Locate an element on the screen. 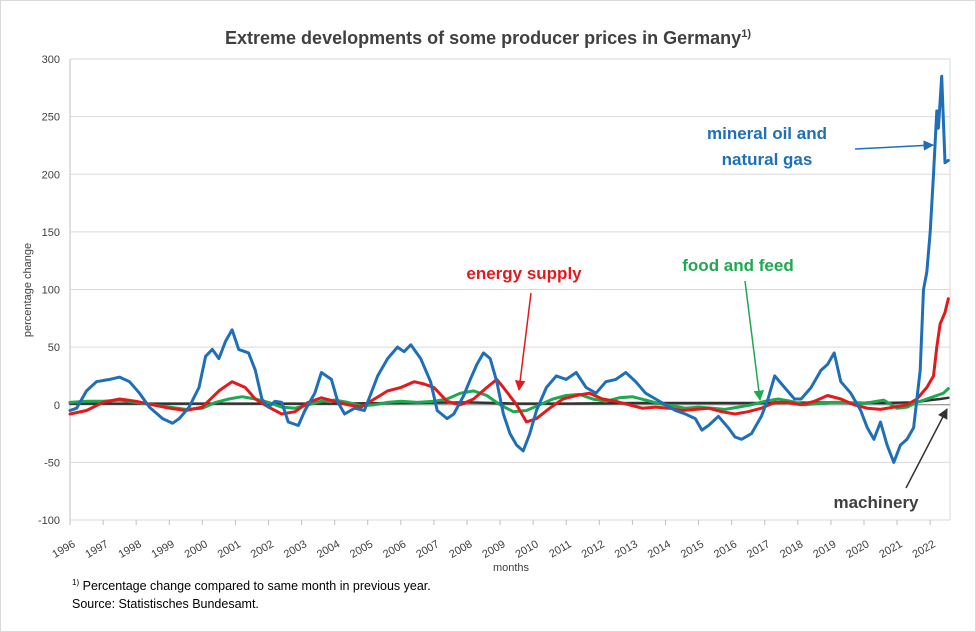 This screenshot has height=632, width=976. x-tick-label: 2005 is located at coordinates (361, 549).